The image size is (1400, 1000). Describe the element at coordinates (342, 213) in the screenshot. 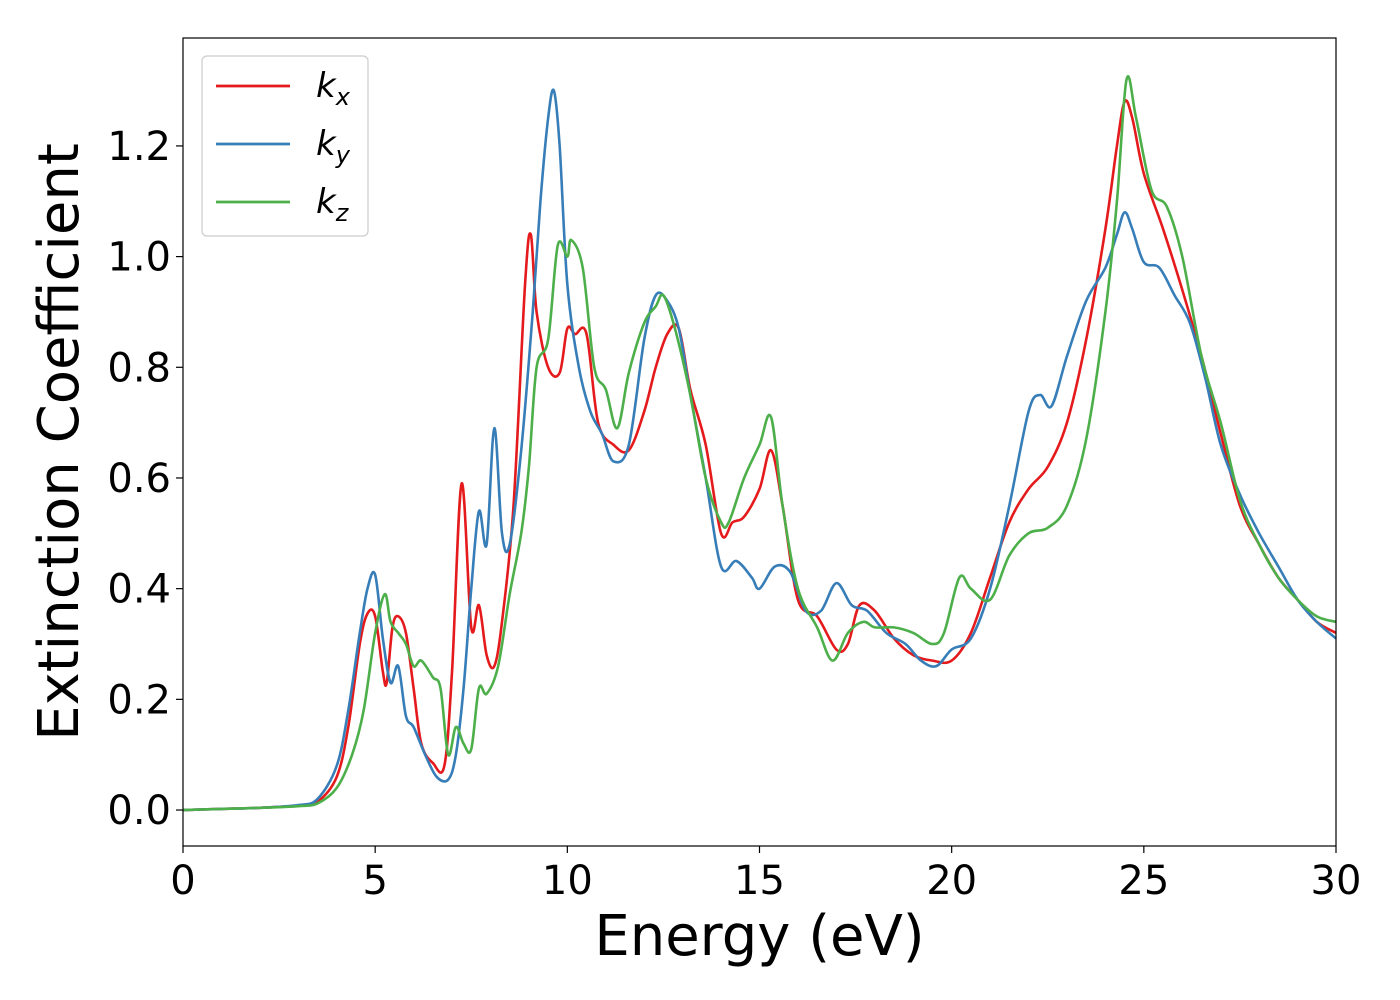

I see `legend-label-subscript: z` at that location.